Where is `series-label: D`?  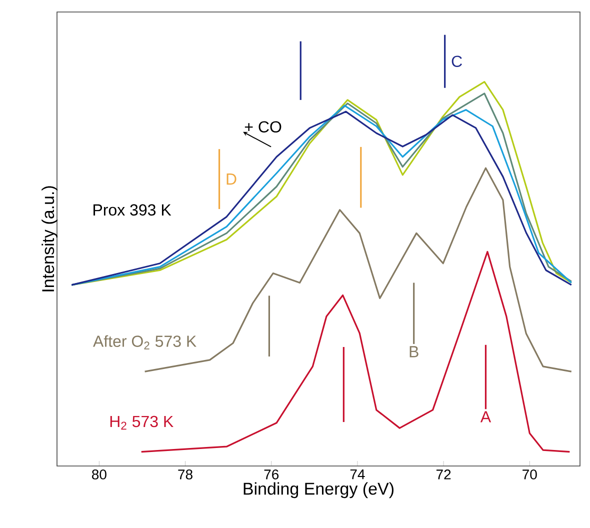 series-label: D is located at coordinates (231, 179).